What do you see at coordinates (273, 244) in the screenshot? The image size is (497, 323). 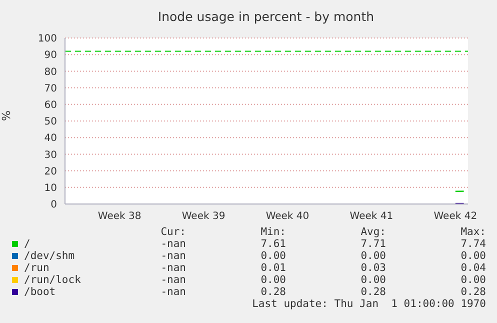 I see `text: 7.61` at bounding box center [273, 244].